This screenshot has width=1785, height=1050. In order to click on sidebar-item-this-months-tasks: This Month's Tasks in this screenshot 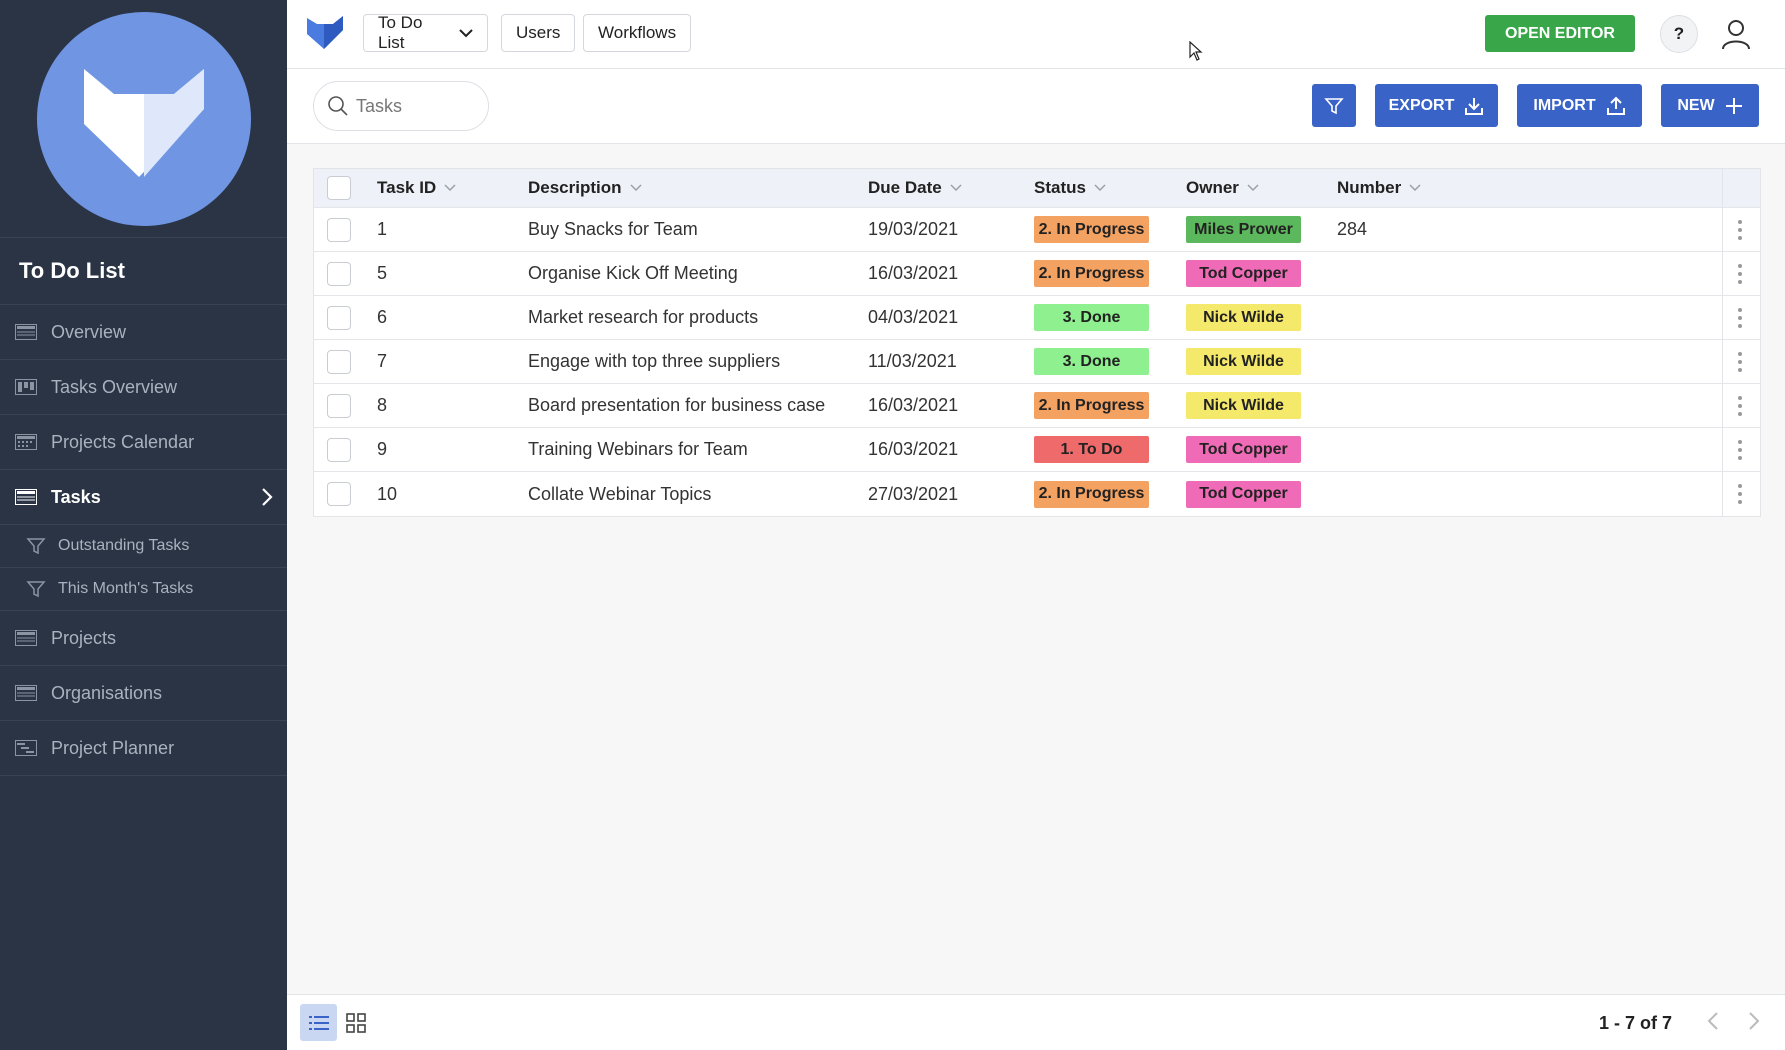, I will do `click(143, 589)`.